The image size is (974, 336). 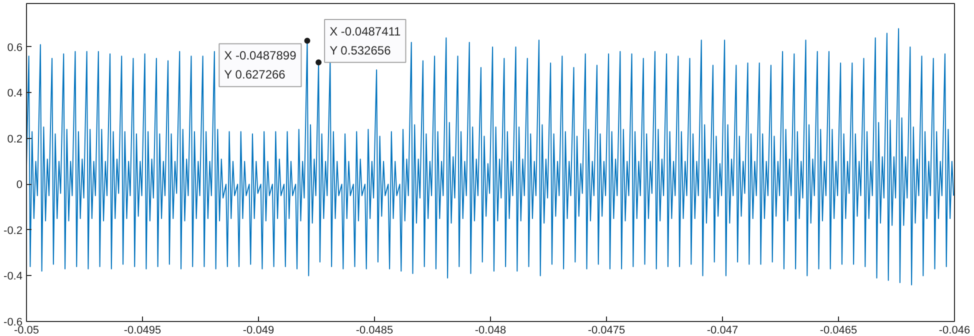 I want to click on x-tick-label: -0.0465, so click(x=839, y=330).